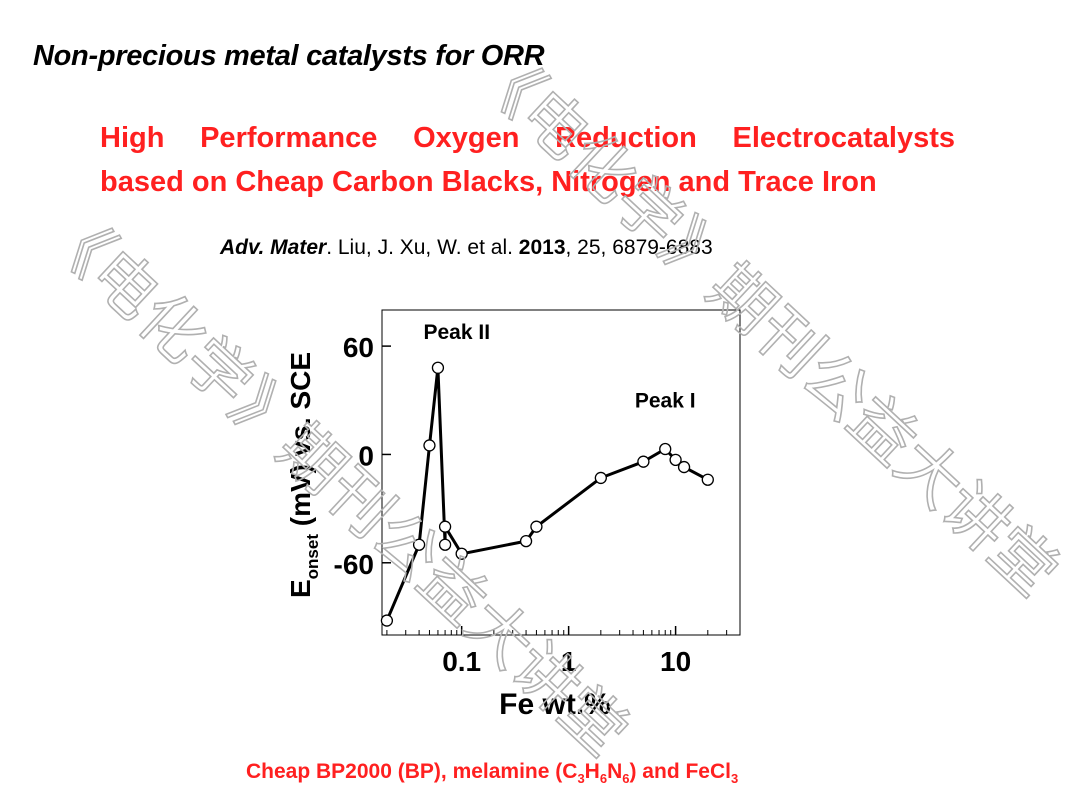 Image resolution: width=1080 pixels, height=810 pixels. What do you see at coordinates (132, 138) in the screenshot?
I see `paper-title-word: High` at bounding box center [132, 138].